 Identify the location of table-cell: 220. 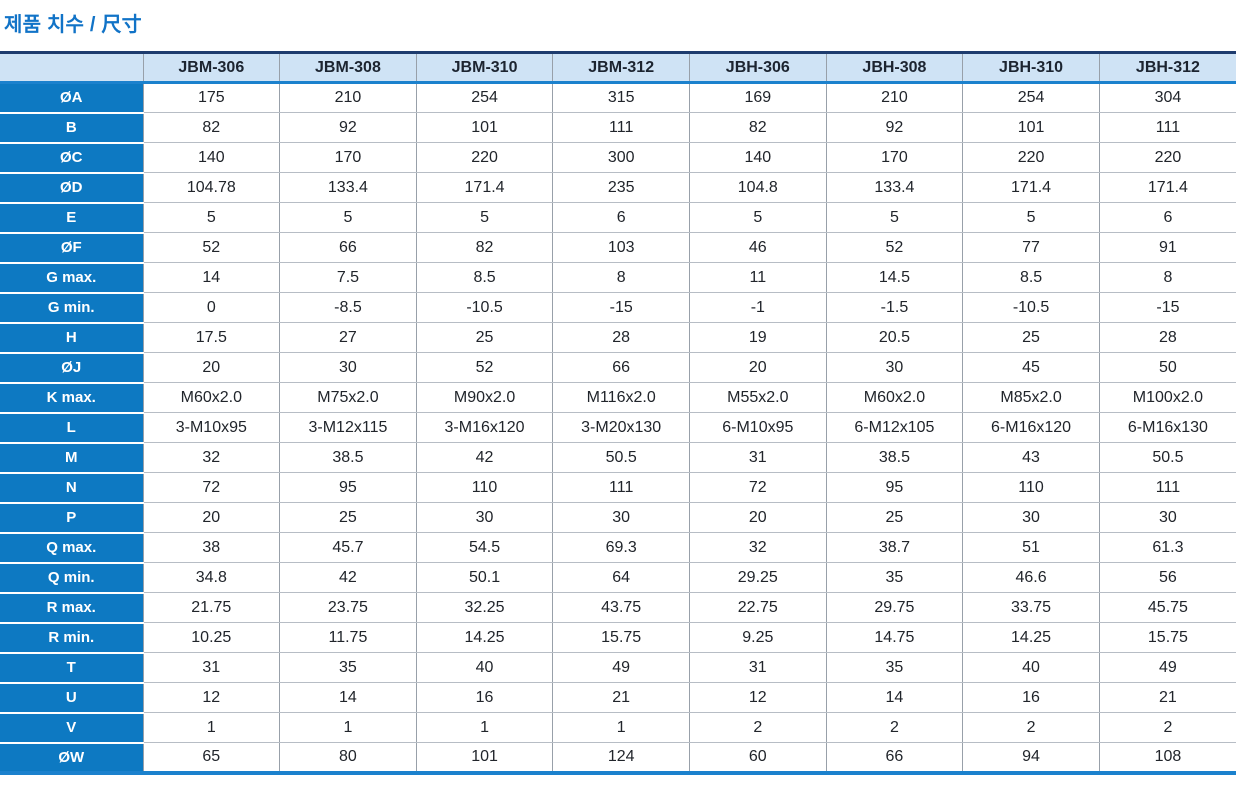
(1167, 157).